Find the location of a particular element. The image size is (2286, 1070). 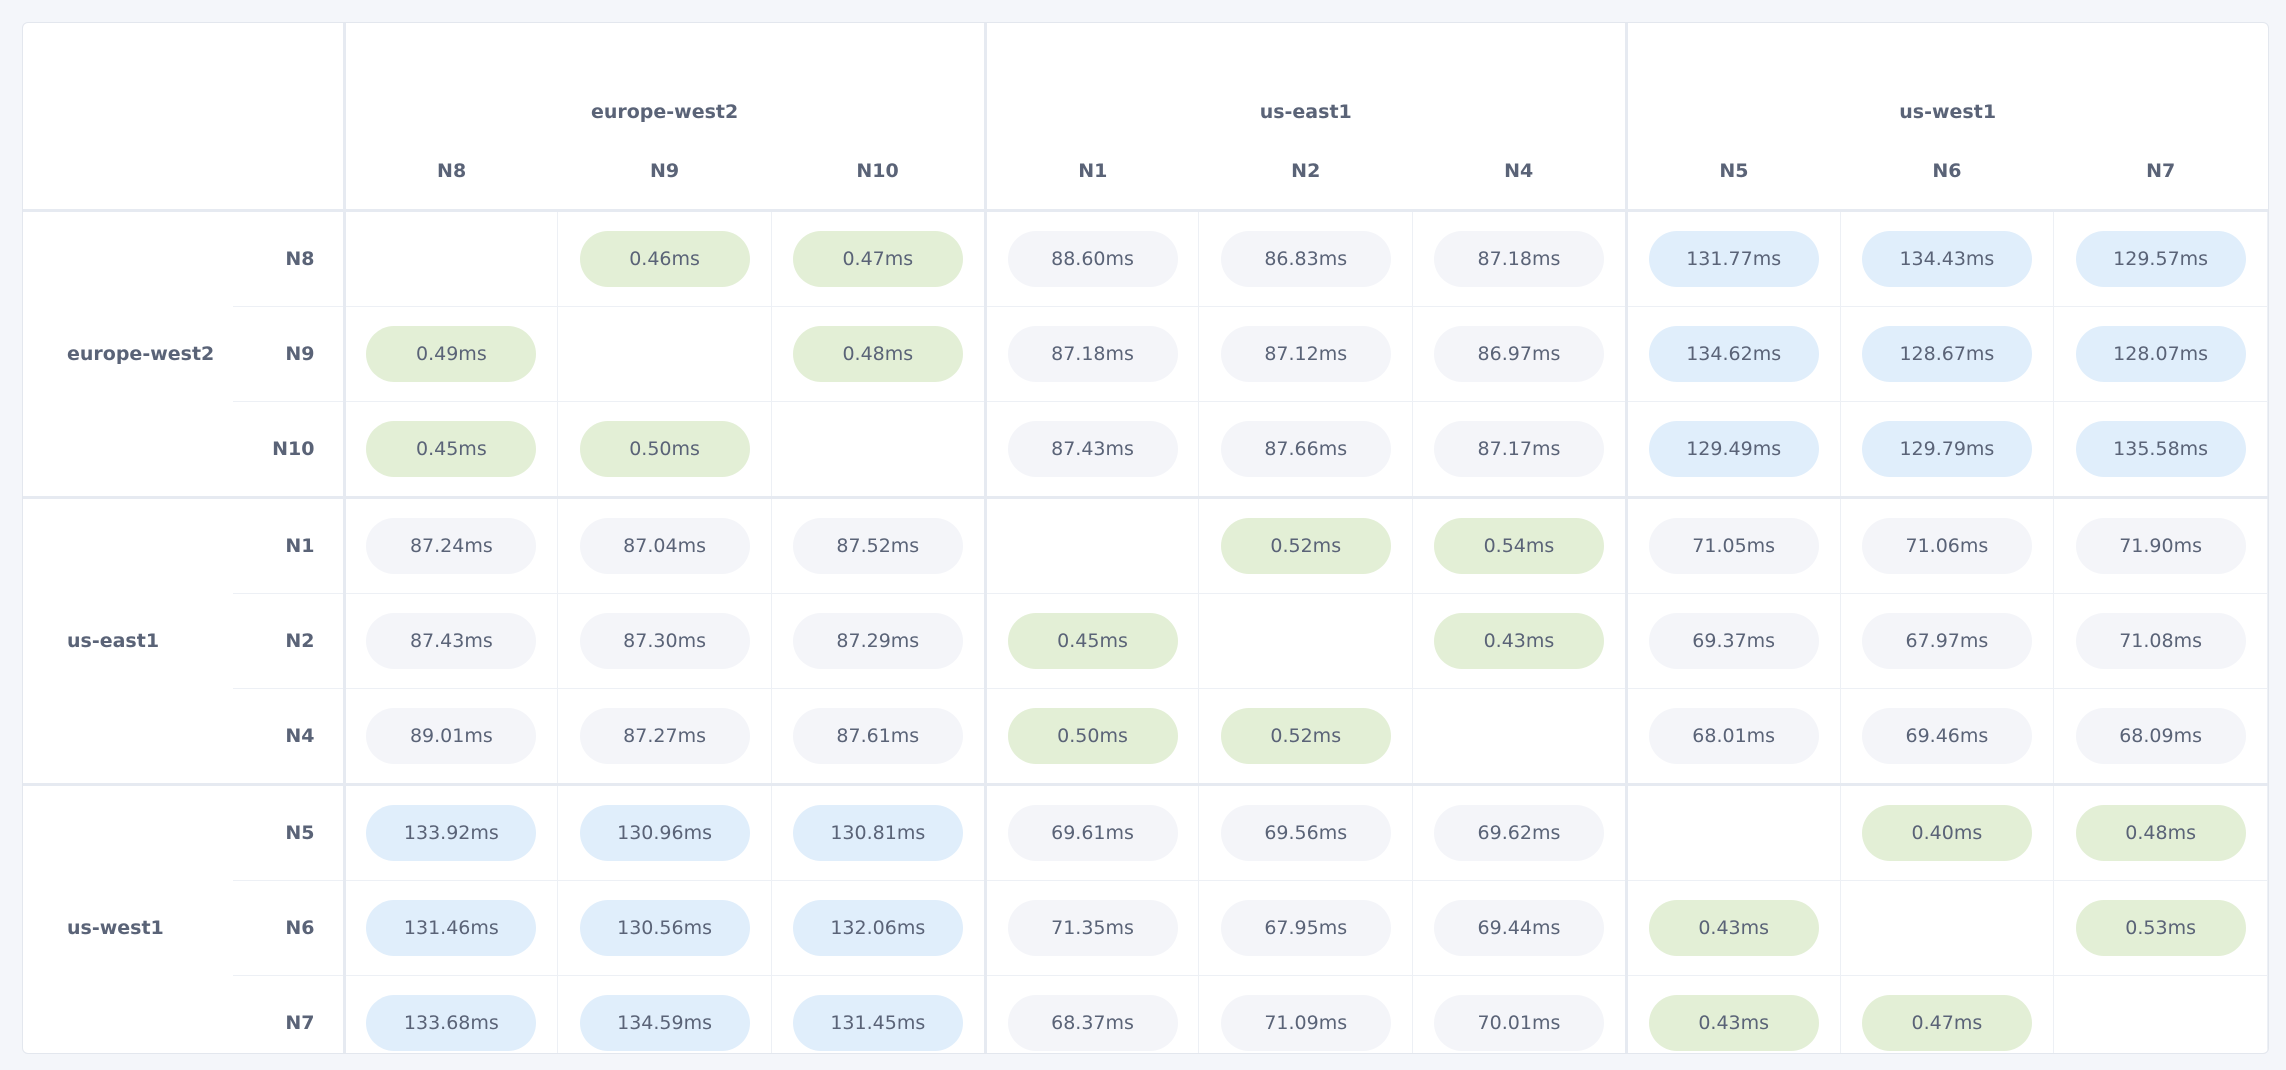

latency-pill: 0.54ms is located at coordinates (1518, 546).